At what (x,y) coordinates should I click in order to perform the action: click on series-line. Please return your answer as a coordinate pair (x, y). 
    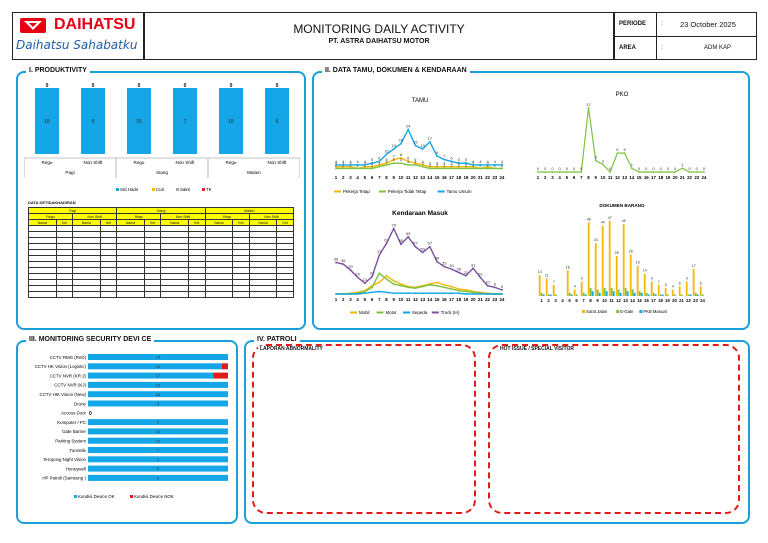
    Looking at the image, I should click on (419, 166).